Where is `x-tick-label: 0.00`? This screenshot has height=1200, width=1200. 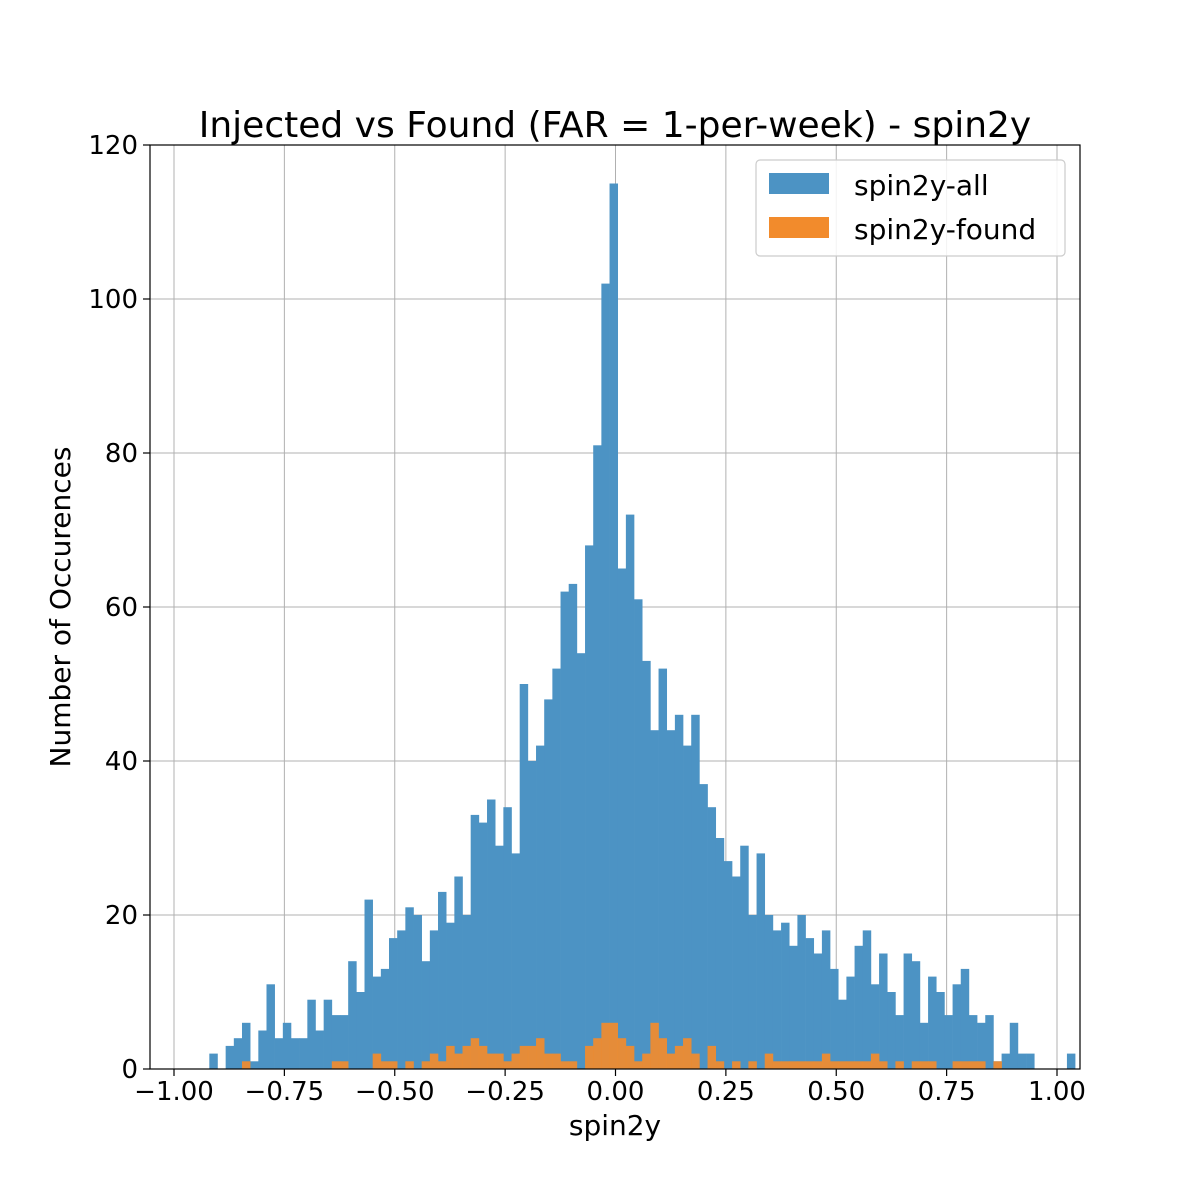
x-tick-label: 0.00 is located at coordinates (616, 1092).